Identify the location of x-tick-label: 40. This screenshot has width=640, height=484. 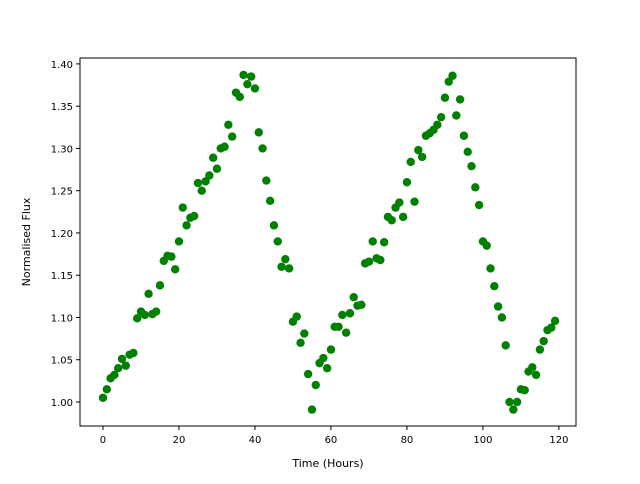
(255, 440).